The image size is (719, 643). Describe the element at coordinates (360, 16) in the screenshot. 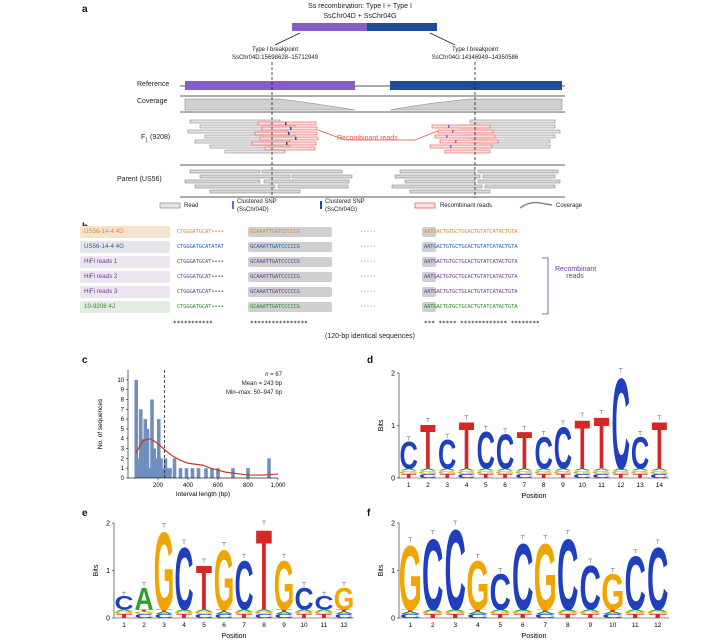

I see `panel-a-chimera-label: SsChr04D + SsChr04G` at that location.